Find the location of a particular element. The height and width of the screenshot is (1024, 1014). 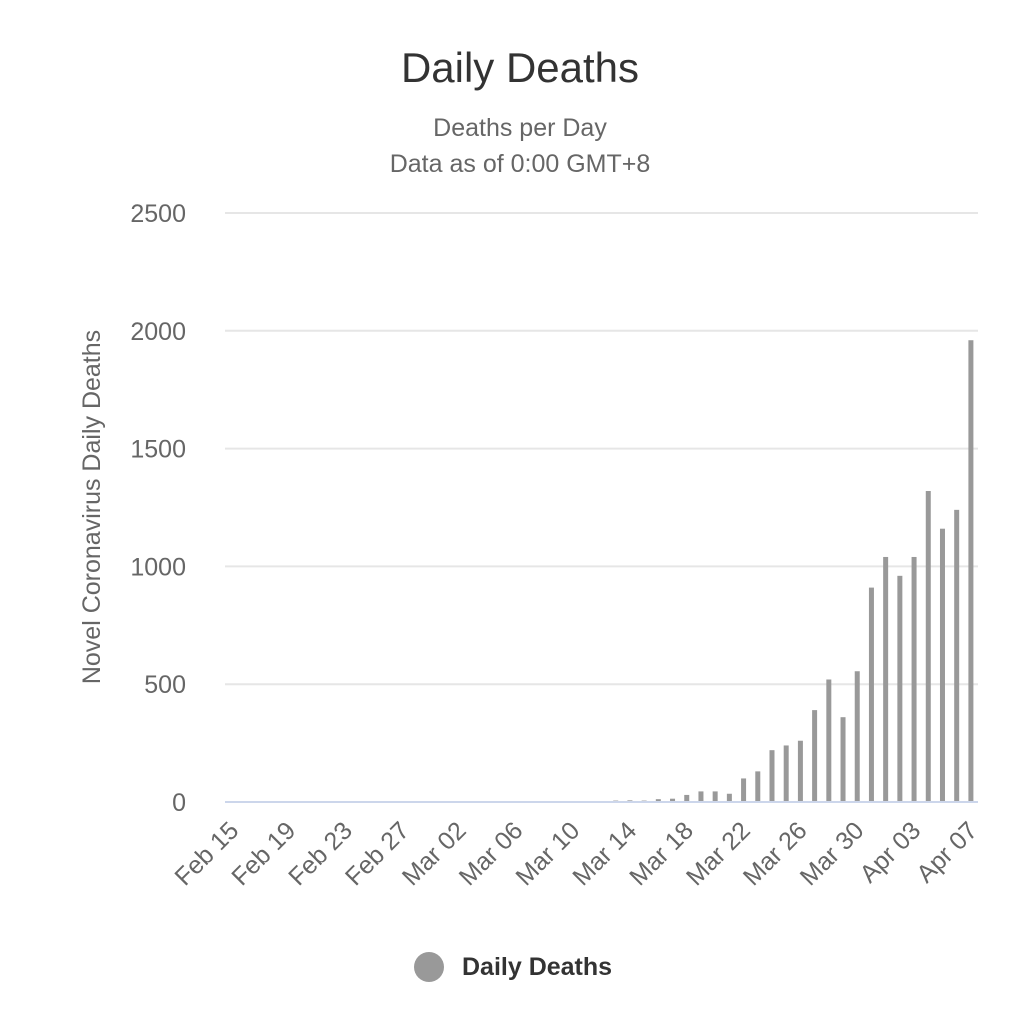

x-tick-label: Mar 22 is located at coordinates (718, 853).